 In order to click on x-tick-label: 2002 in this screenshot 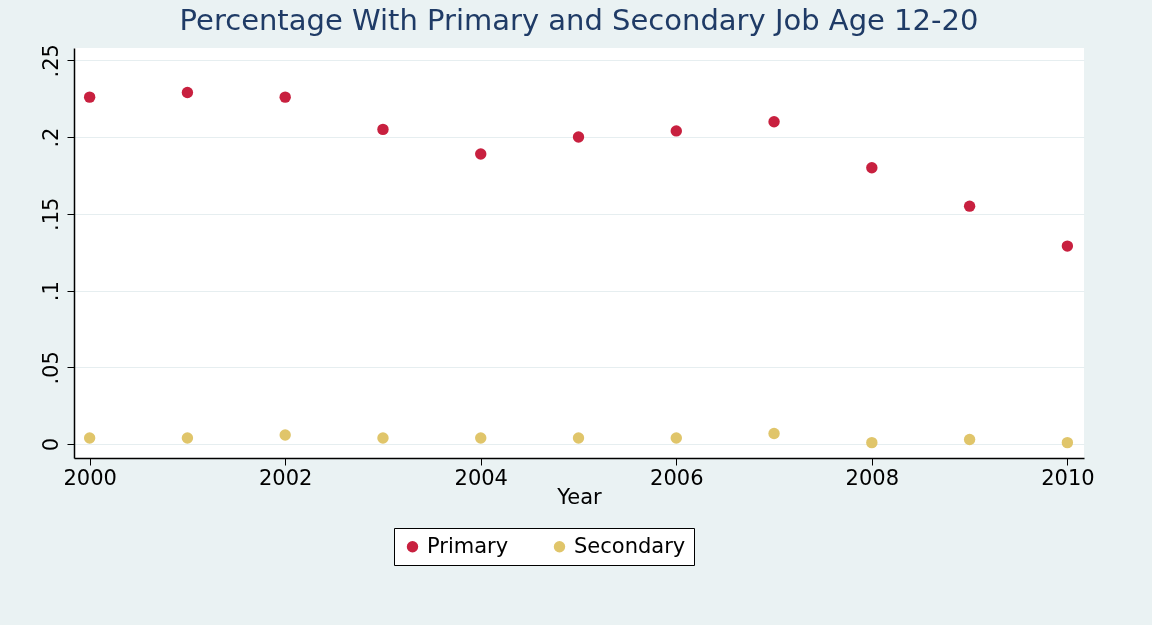, I will do `click(285, 477)`.